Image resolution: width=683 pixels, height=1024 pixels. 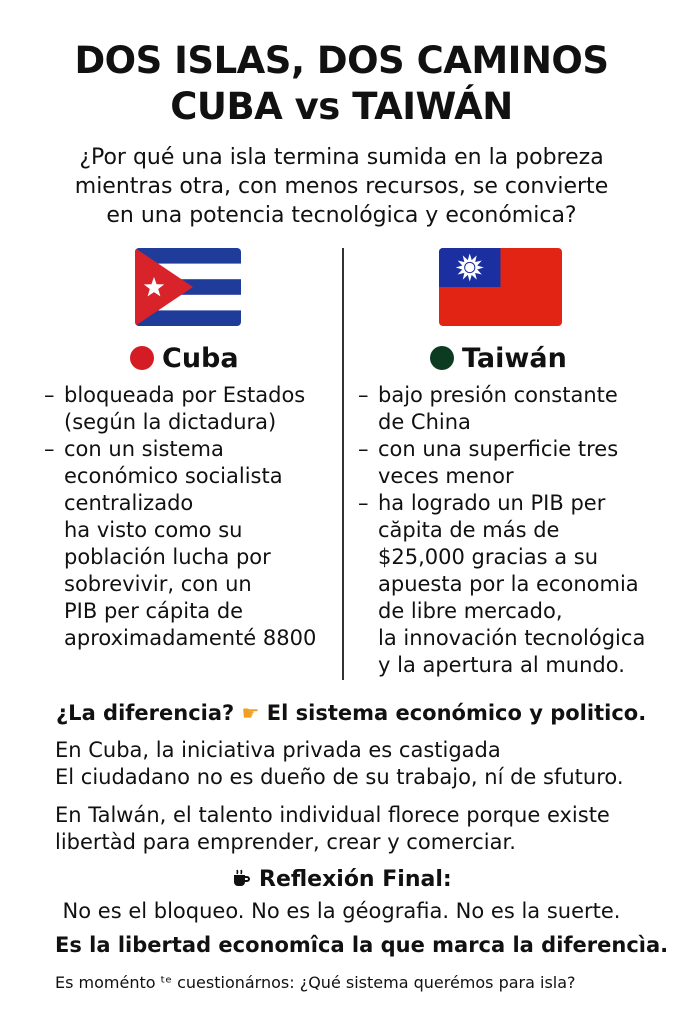 I want to click on bullet-line: con una superficie tres, so click(x=498, y=449).